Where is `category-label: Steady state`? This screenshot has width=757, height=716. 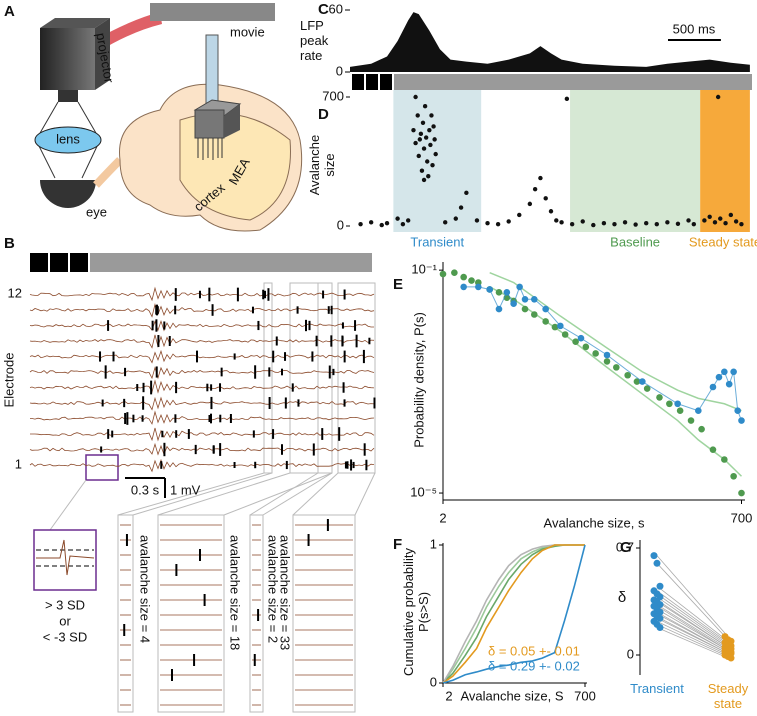 category-label: Steady state is located at coordinates (728, 696).